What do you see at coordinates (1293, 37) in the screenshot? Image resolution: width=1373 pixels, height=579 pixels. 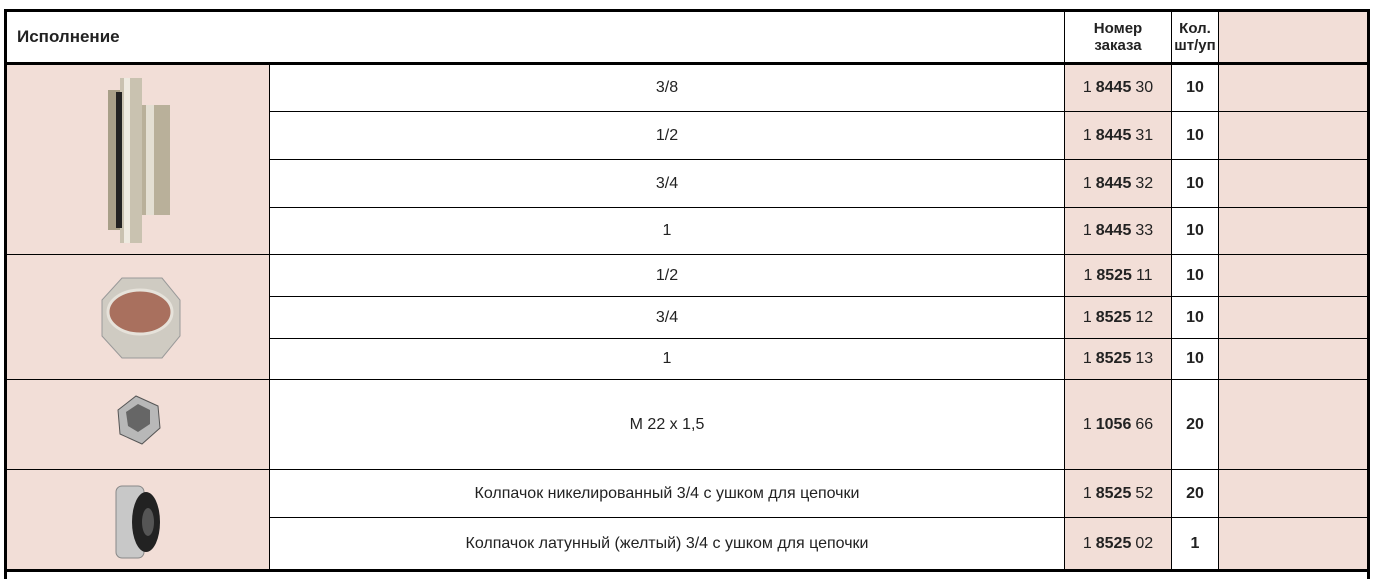 I see `header-cell` at bounding box center [1293, 37].